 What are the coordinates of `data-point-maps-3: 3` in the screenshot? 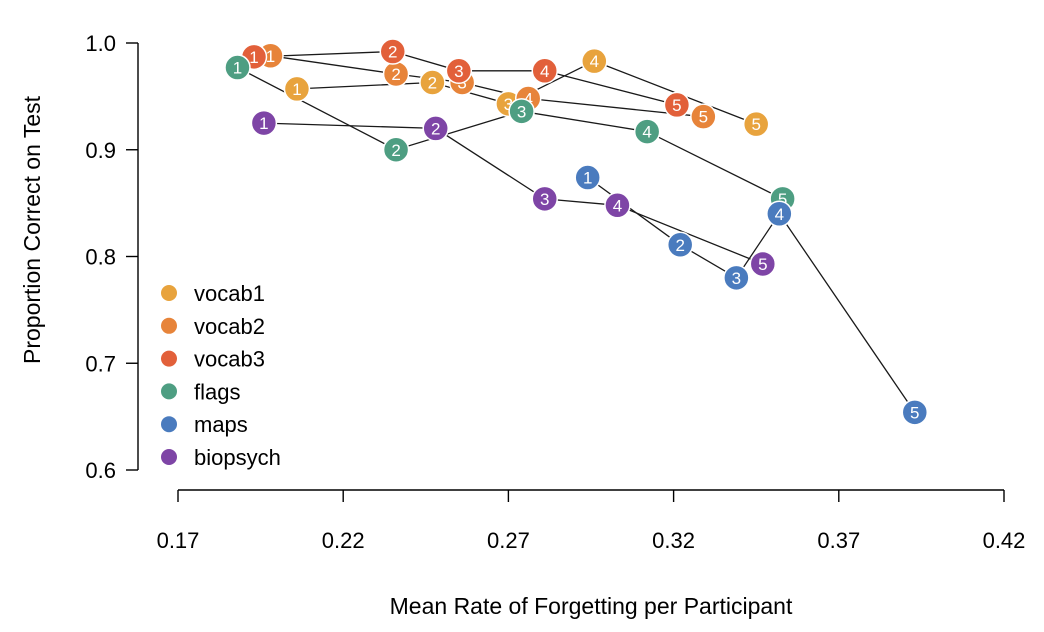 It's located at (736, 278).